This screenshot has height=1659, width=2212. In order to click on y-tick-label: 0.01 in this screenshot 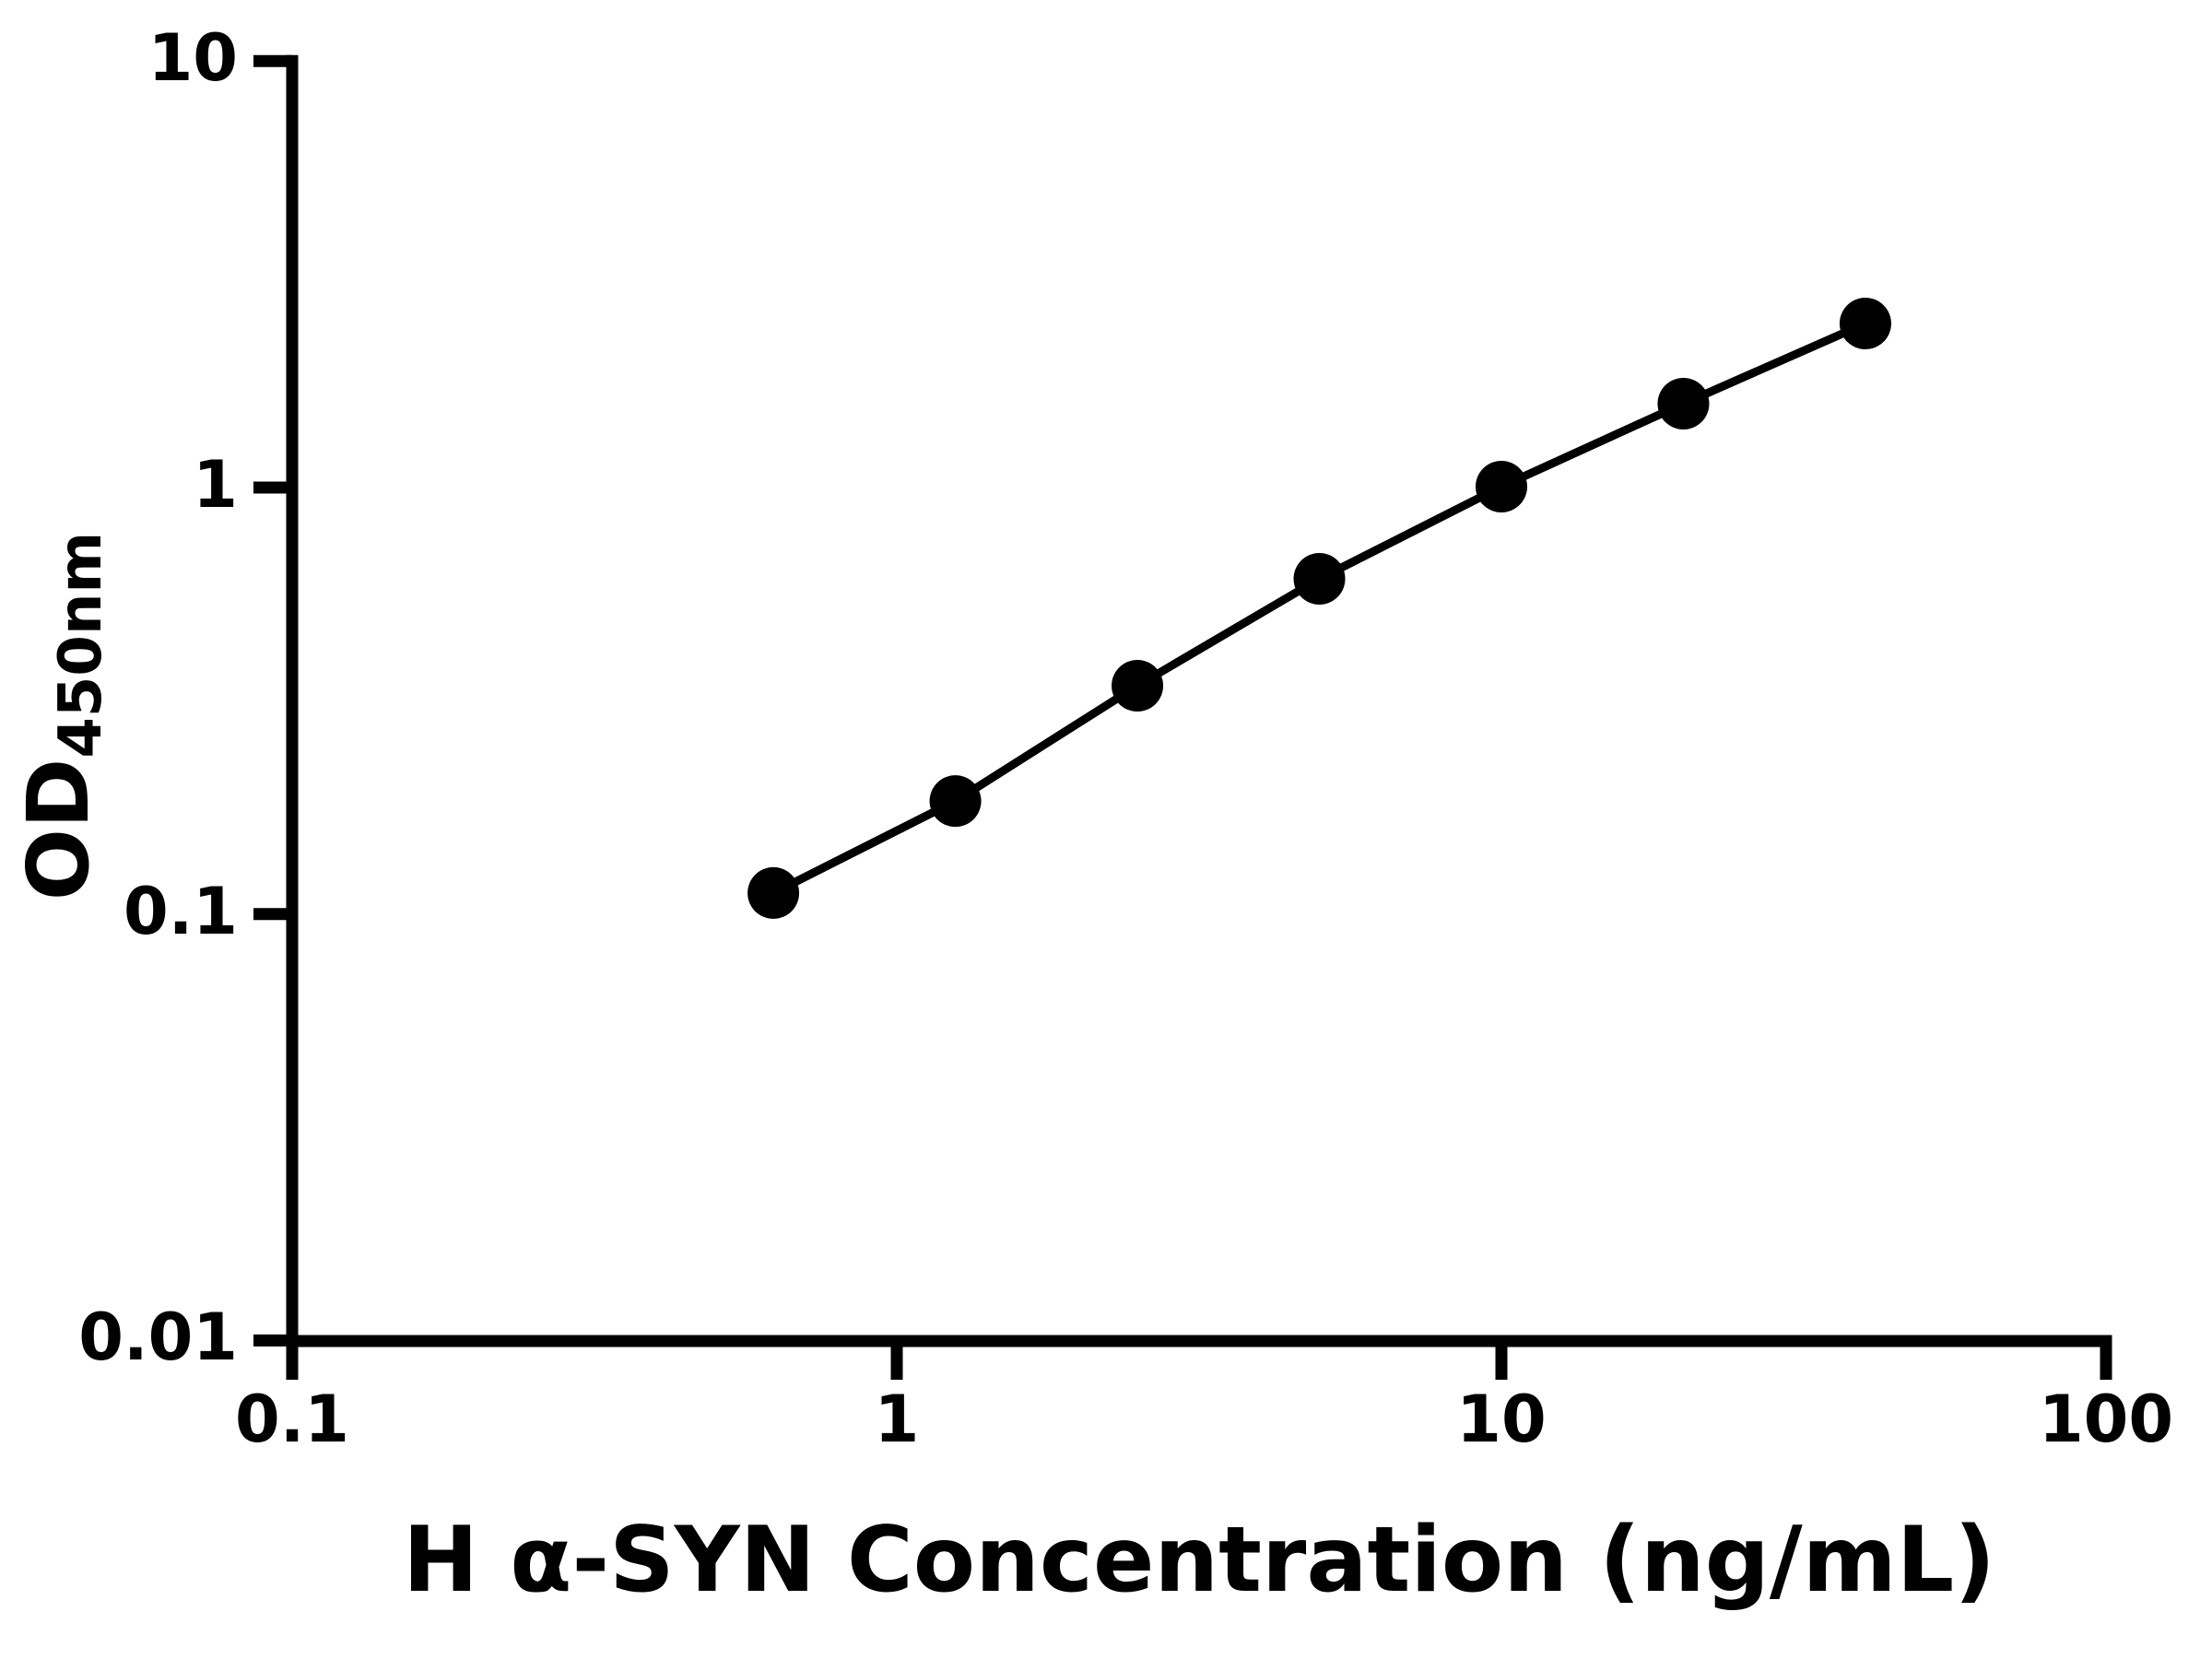, I will do `click(158, 1338)`.